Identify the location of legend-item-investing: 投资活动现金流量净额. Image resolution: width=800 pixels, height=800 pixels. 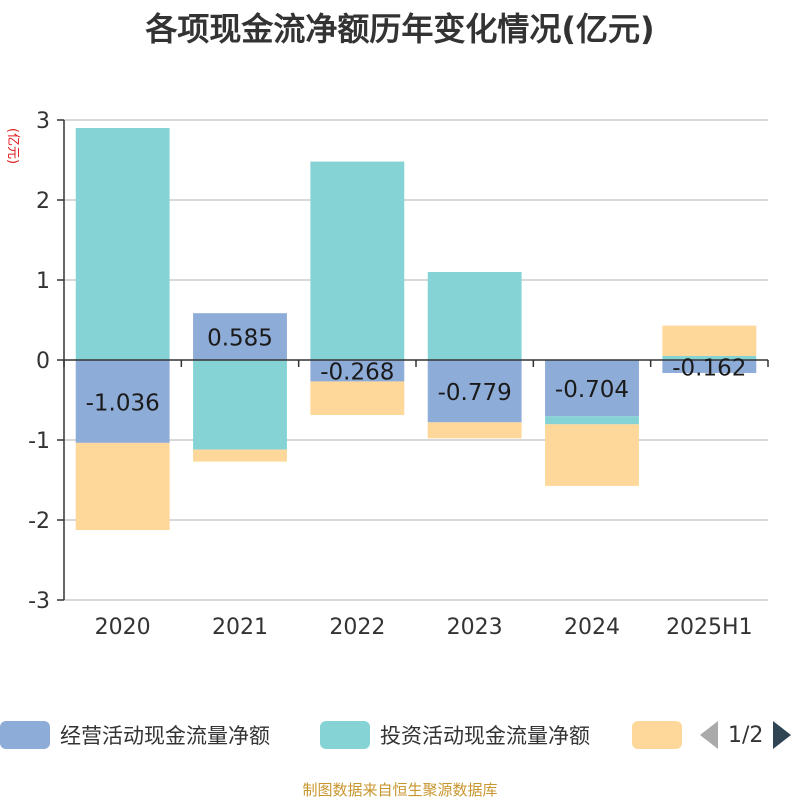
(455, 735).